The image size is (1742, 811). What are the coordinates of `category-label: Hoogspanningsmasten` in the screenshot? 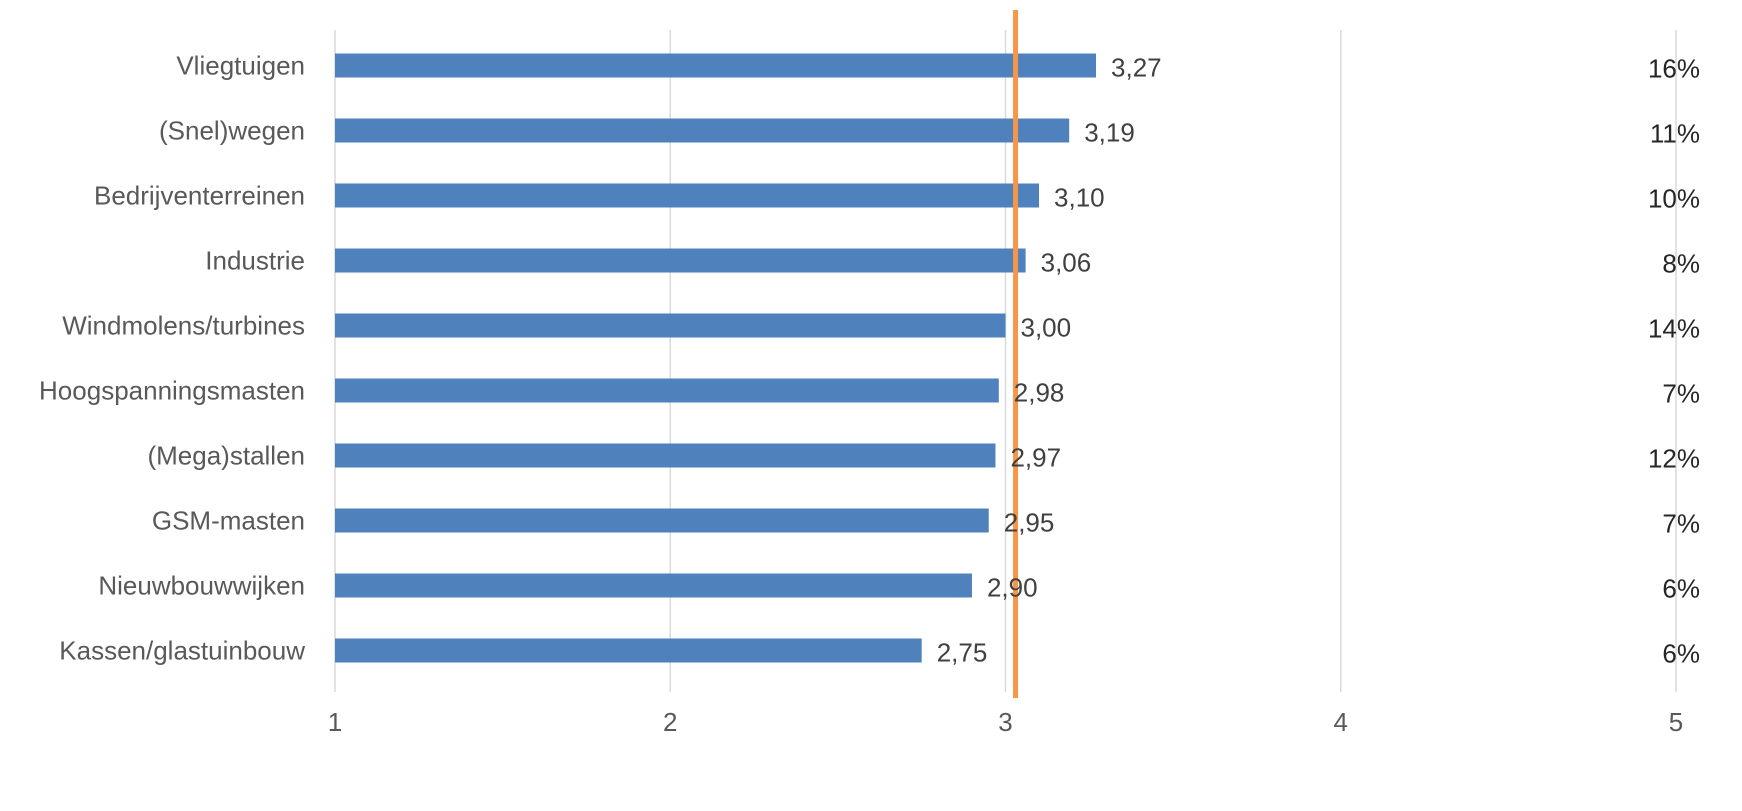 It's located at (172, 391).